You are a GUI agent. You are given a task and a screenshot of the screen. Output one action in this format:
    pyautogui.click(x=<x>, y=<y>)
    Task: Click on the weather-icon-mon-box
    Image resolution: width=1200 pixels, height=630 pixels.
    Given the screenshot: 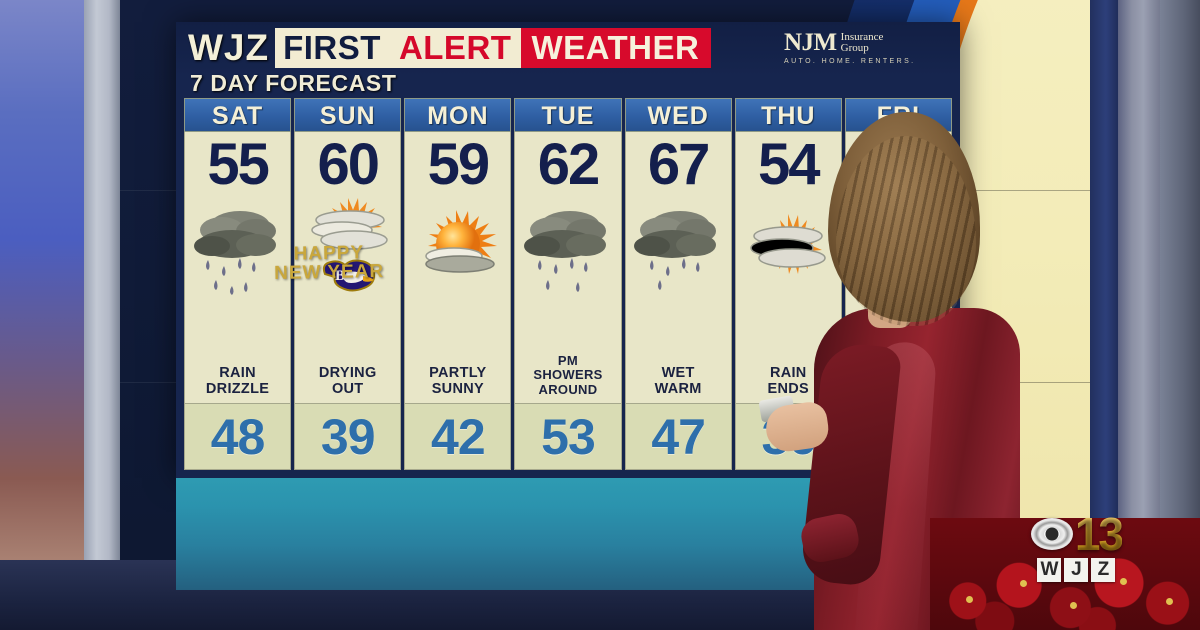 What is the action you would take?
    pyautogui.click(x=457, y=248)
    